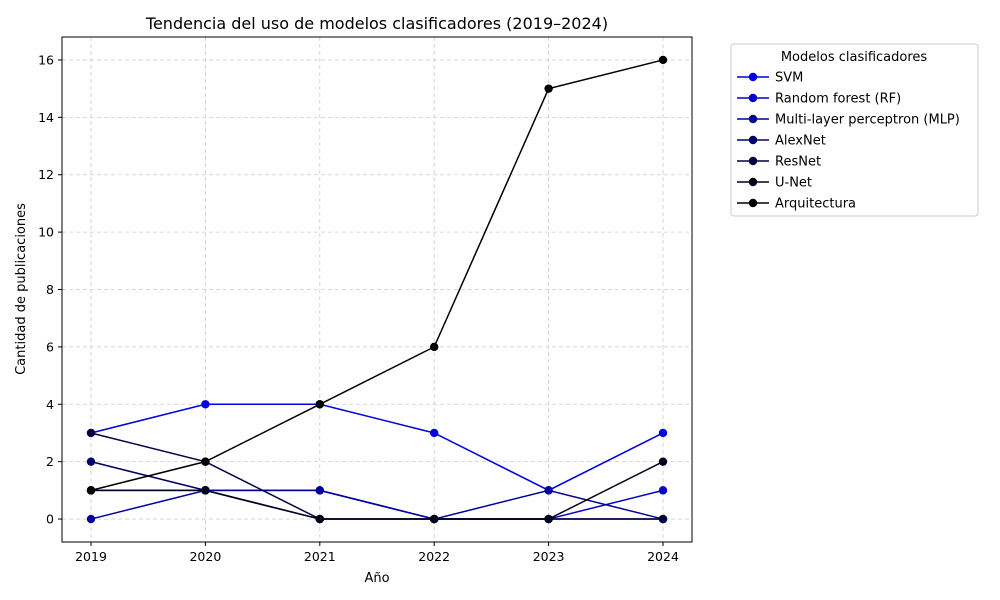  I want to click on x-axis: 2019 2020 2021 2022 2023 2024, so click(377, 553).